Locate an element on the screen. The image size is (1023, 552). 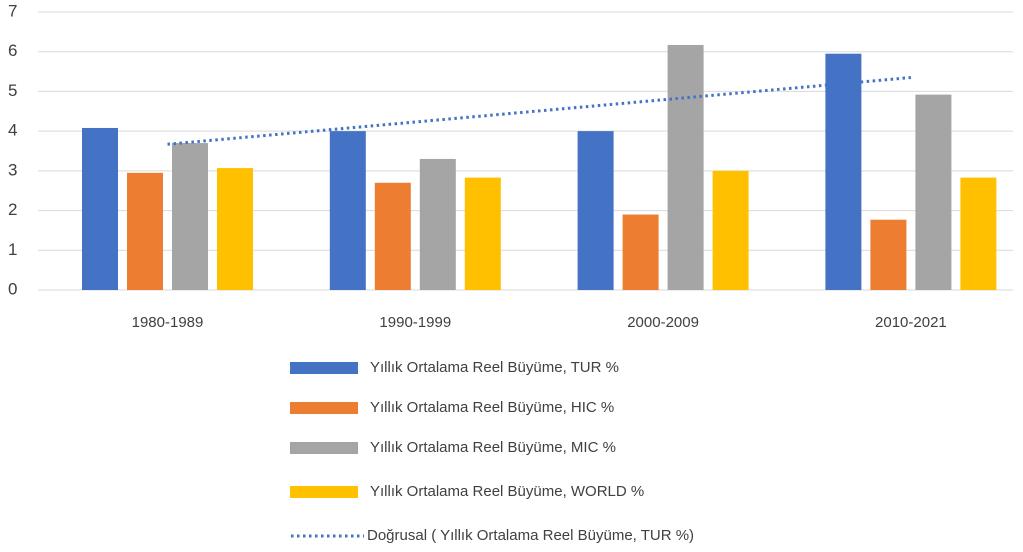
legend-label: Yıllık Ortalama Reel Büyüme, WORLD % is located at coordinates (507, 491).